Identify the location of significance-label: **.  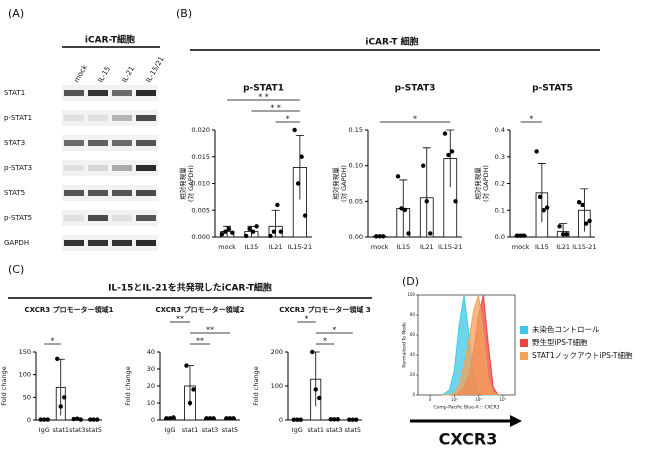
(210, 330).